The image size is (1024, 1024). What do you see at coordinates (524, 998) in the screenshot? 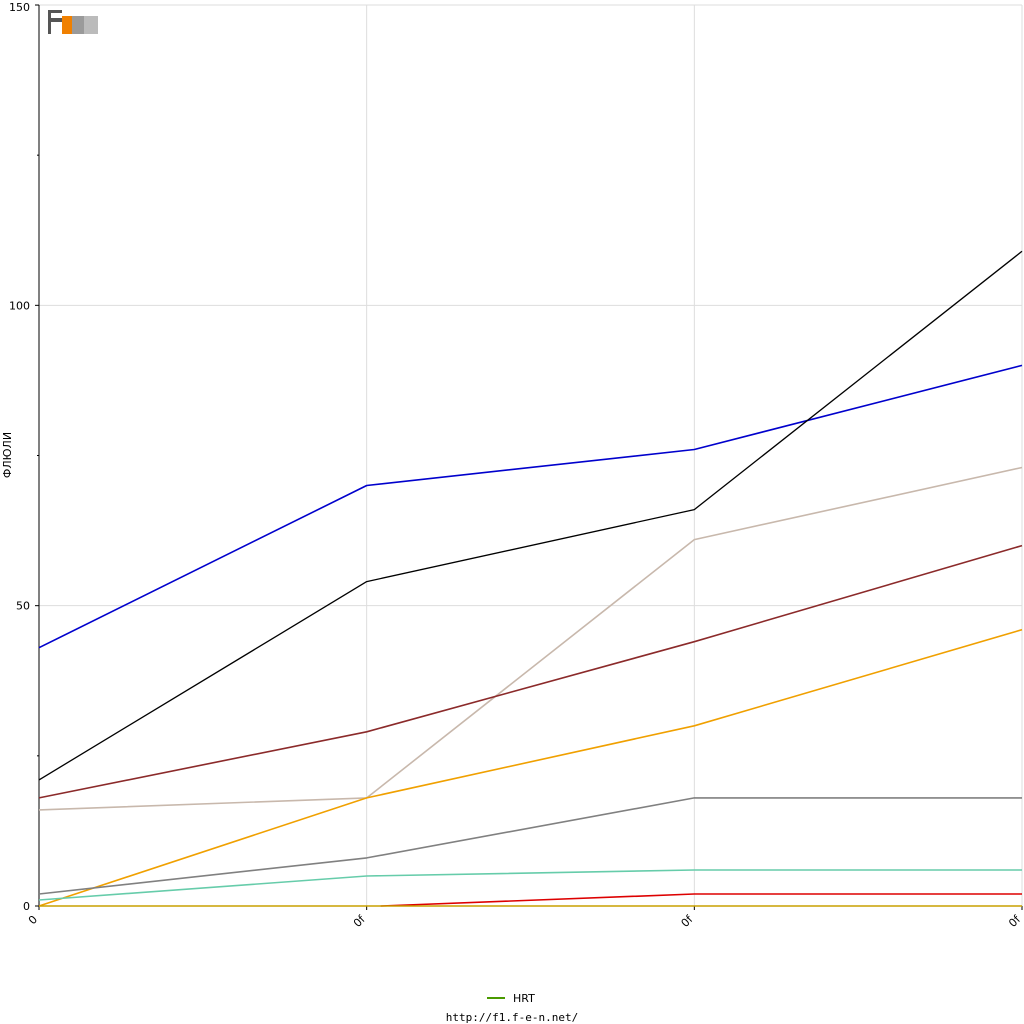
I see `legend-label-hrt: HRT` at bounding box center [524, 998].